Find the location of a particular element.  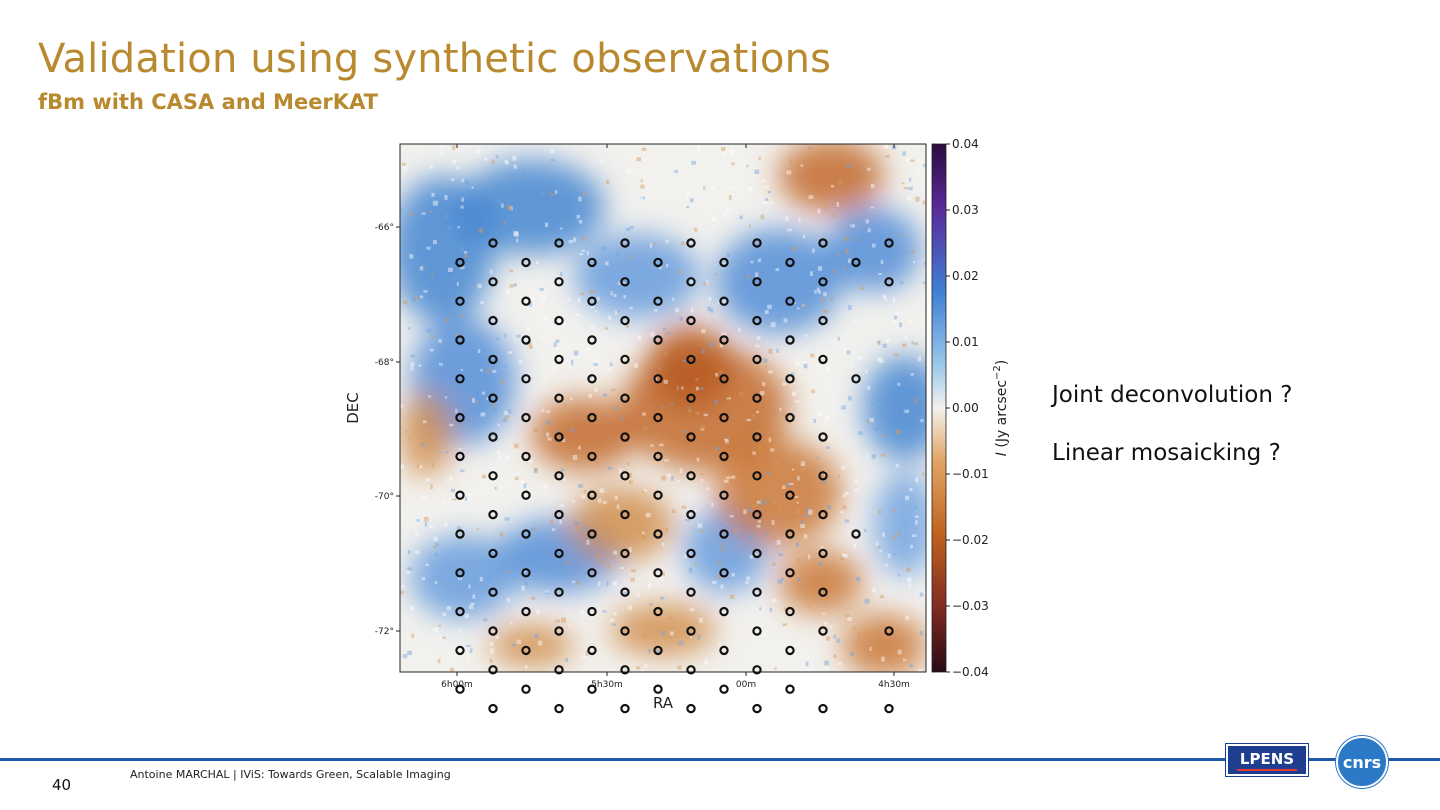

lpens-logo: LPENS is located at coordinates (1267, 760).